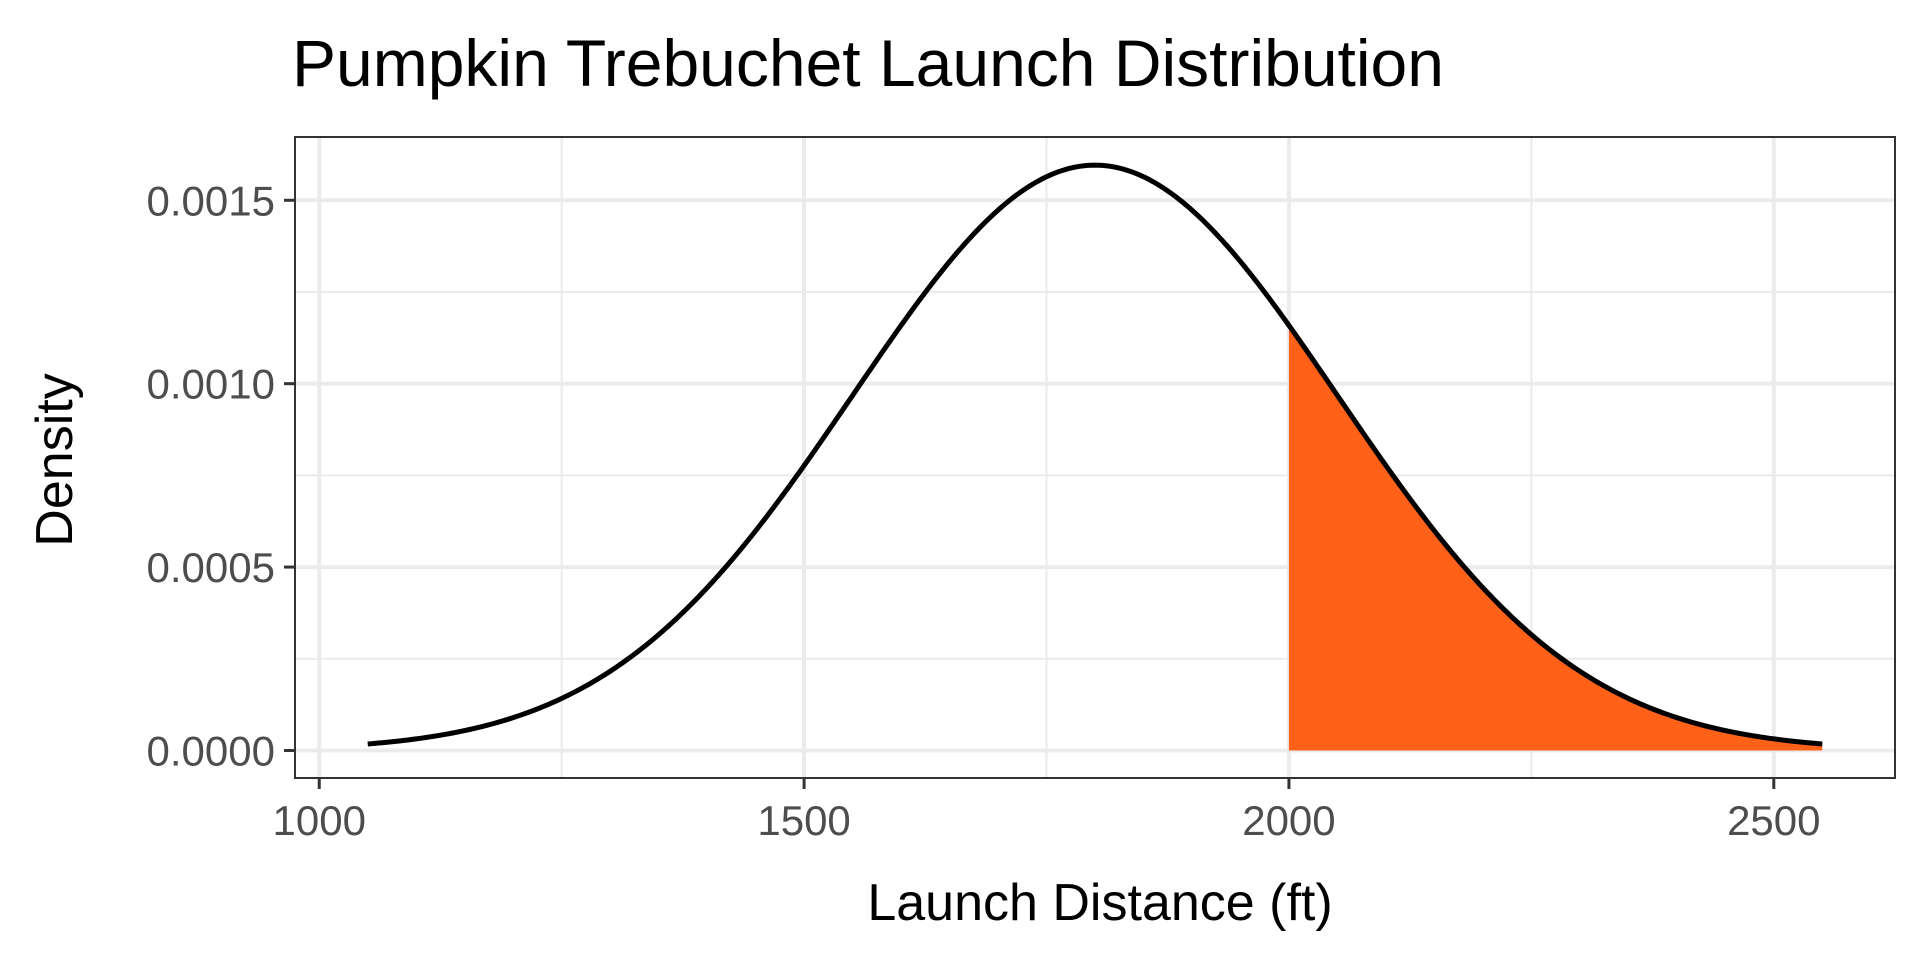  What do you see at coordinates (1773, 820) in the screenshot?
I see `x-tick-label: 2500` at bounding box center [1773, 820].